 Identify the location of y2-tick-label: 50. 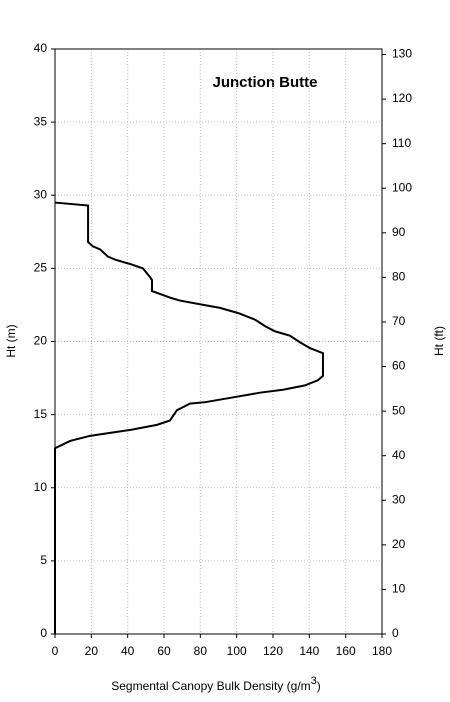
(399, 410).